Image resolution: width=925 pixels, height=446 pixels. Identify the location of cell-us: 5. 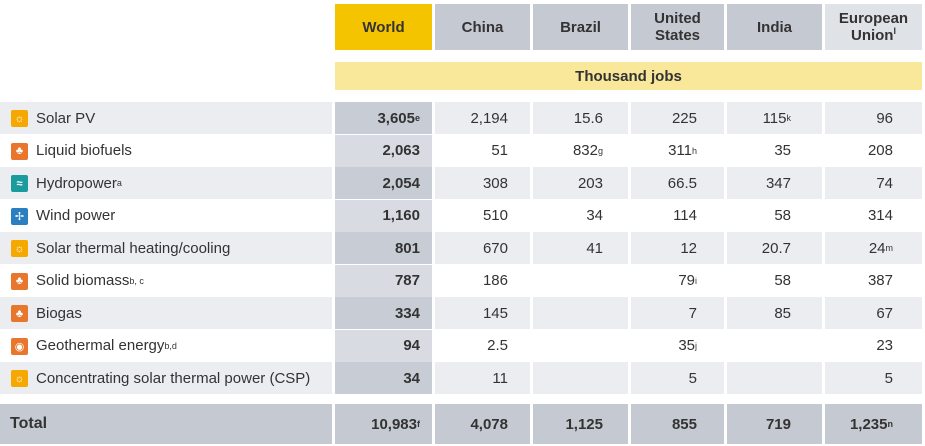
(692, 378).